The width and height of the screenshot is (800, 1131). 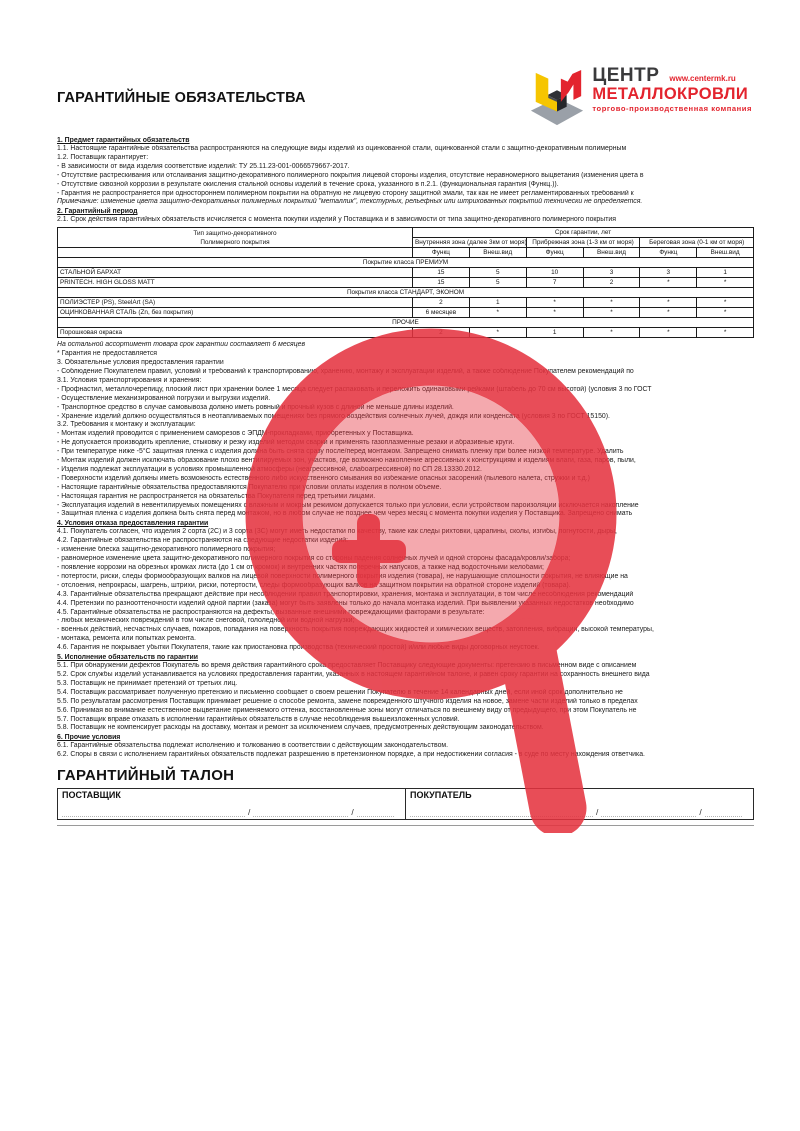 I want to click on logo-line-center: ЦЕНТР, so click(x=626, y=75).